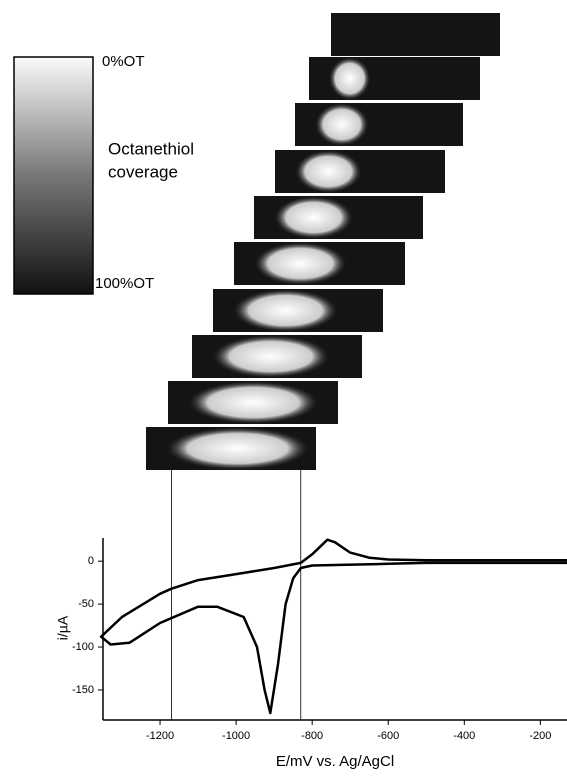  Describe the element at coordinates (388, 736) in the screenshot. I see `x-tick-label: -600` at that location.